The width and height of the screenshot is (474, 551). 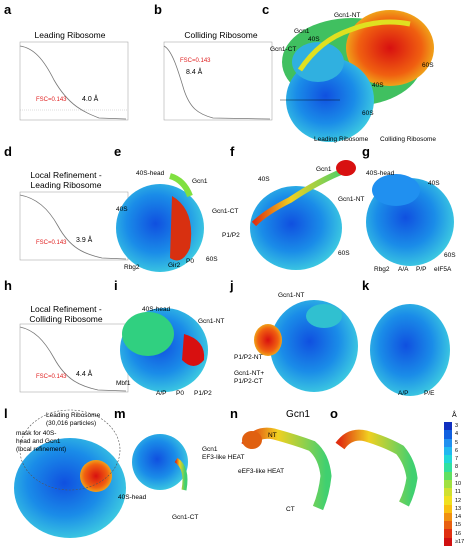 What do you see at coordinates (51, 377) in the screenshot?
I see `fsc-threshold-h: FSC=0.143` at bounding box center [51, 377].